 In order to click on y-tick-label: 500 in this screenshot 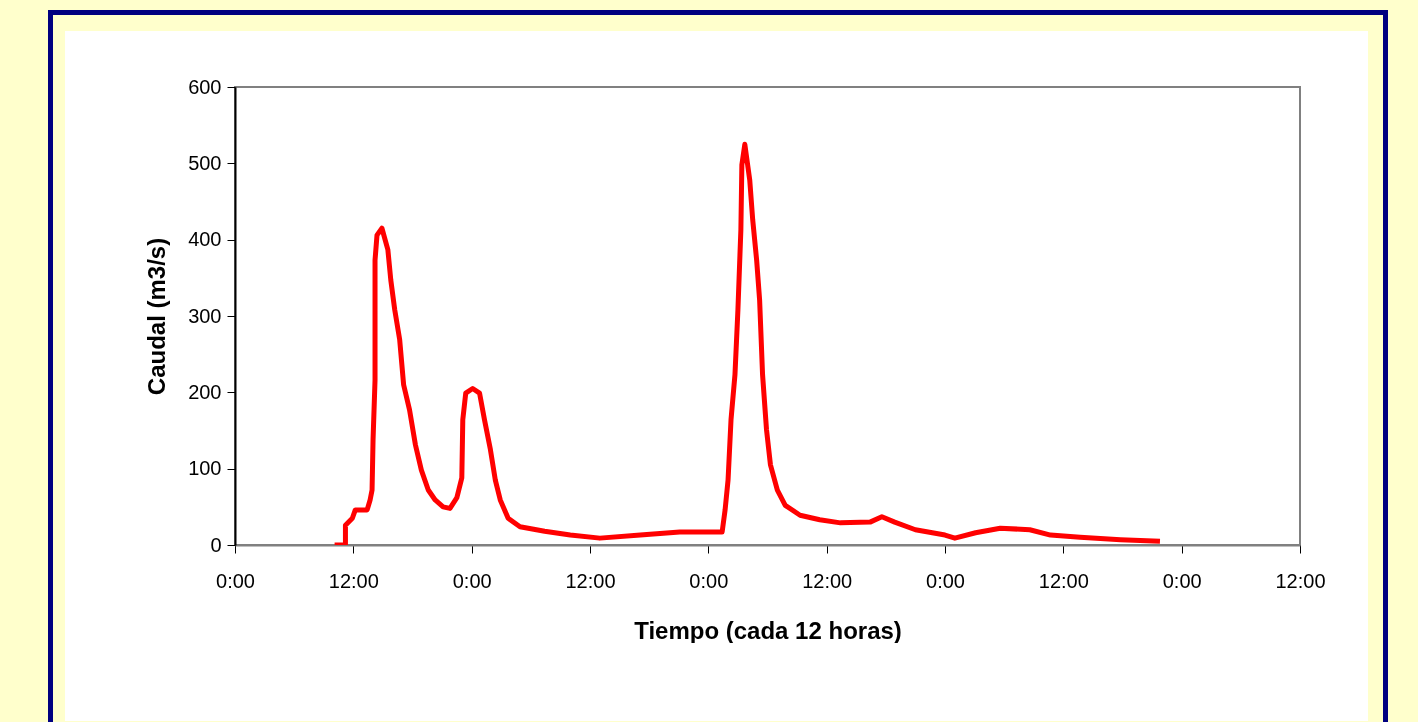, I will do `click(205, 162)`.